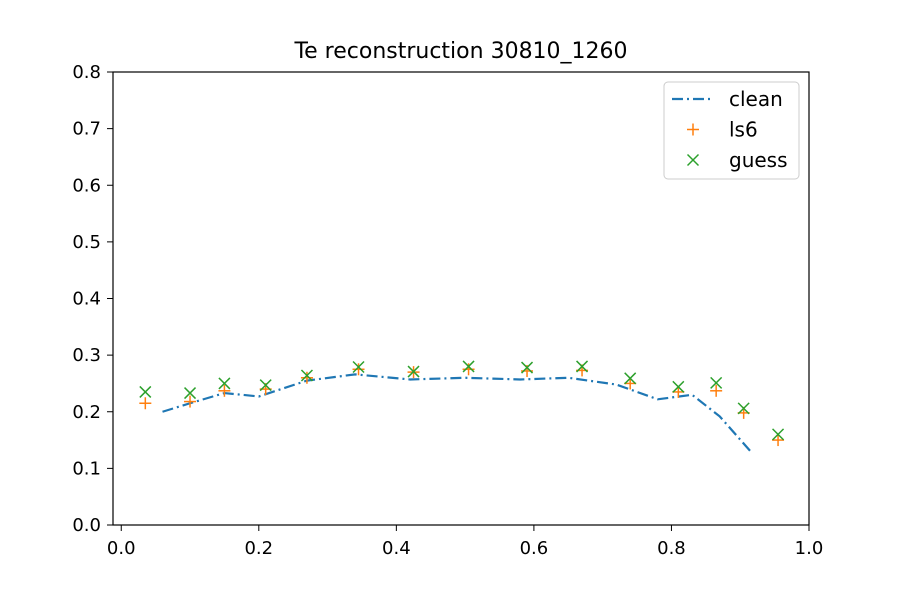 This screenshot has width=900, height=600. I want to click on y-tick-label: 0.5, so click(86, 242).